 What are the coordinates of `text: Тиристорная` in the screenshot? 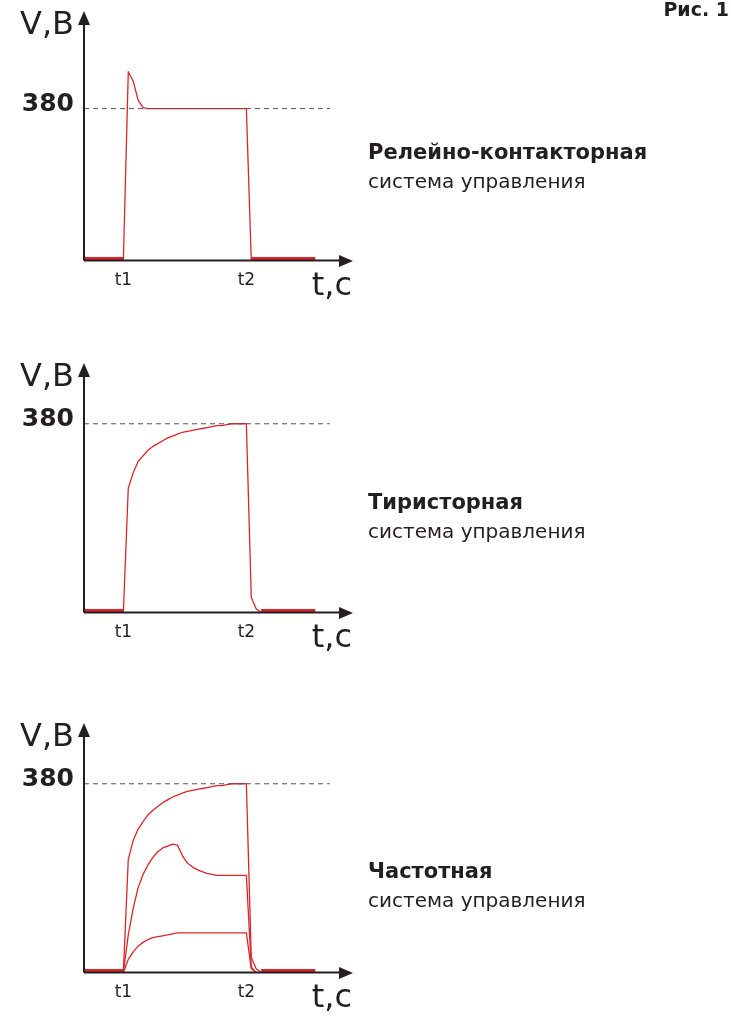 It's located at (446, 501).